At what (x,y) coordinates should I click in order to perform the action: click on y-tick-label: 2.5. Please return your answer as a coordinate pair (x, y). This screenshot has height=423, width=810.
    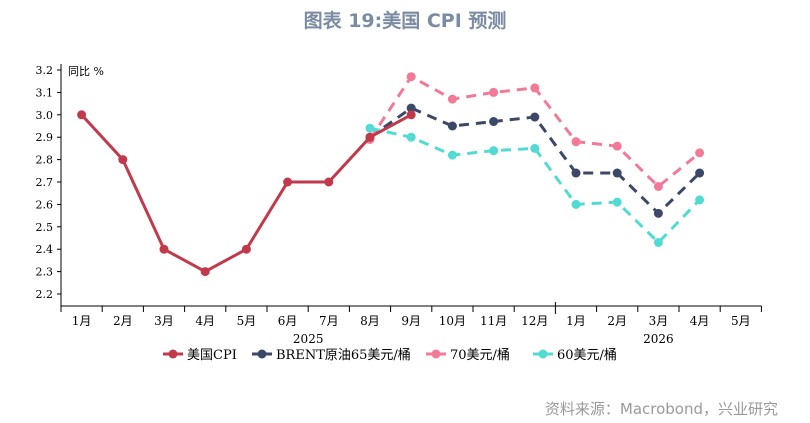
    Looking at the image, I should click on (45, 227).